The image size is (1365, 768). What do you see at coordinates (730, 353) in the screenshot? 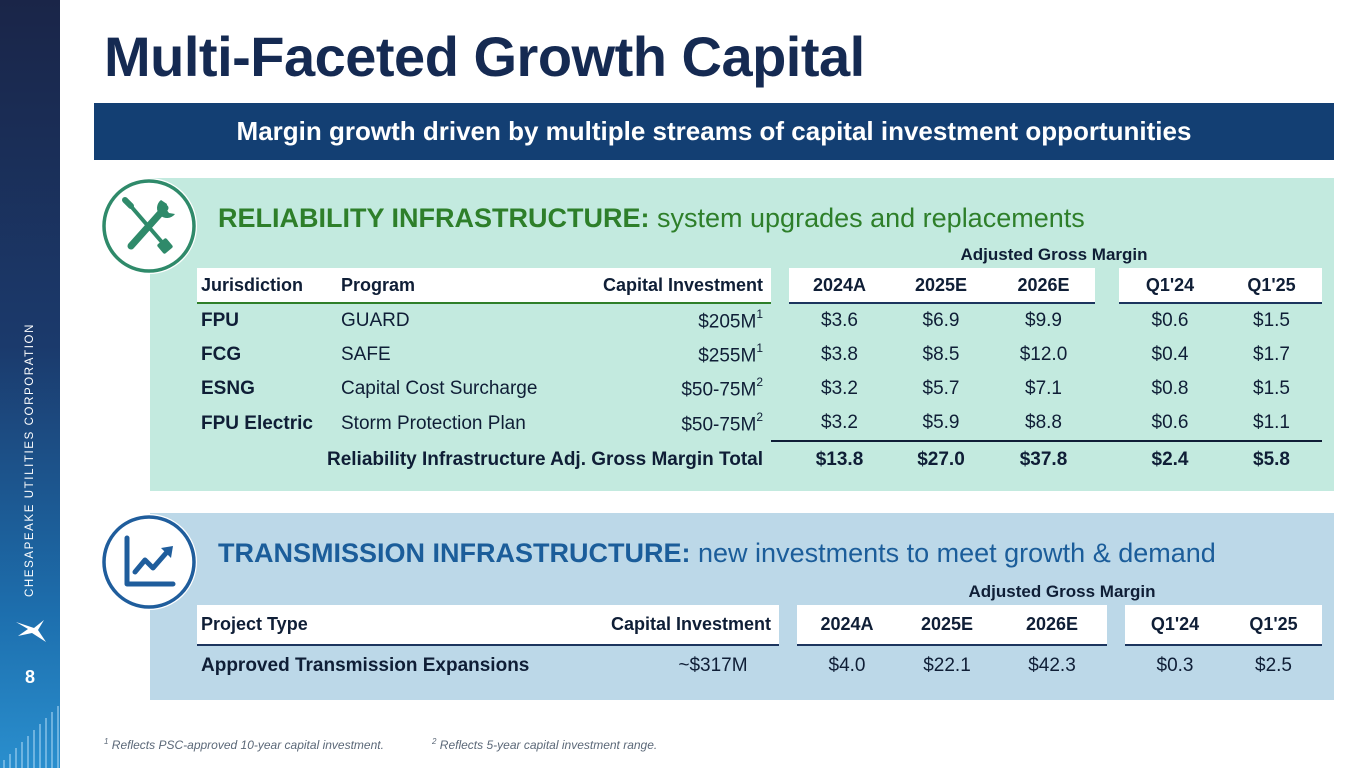
I see `row-capital-investment: $255M1` at bounding box center [730, 353].